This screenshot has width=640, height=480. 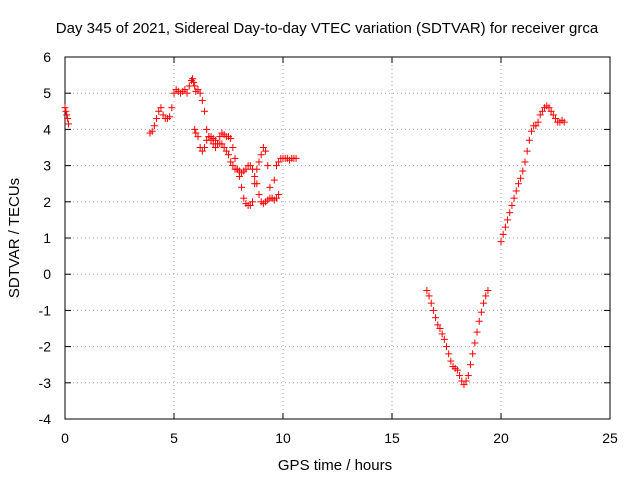 I want to click on y-tick-label: 2, so click(x=47, y=202).